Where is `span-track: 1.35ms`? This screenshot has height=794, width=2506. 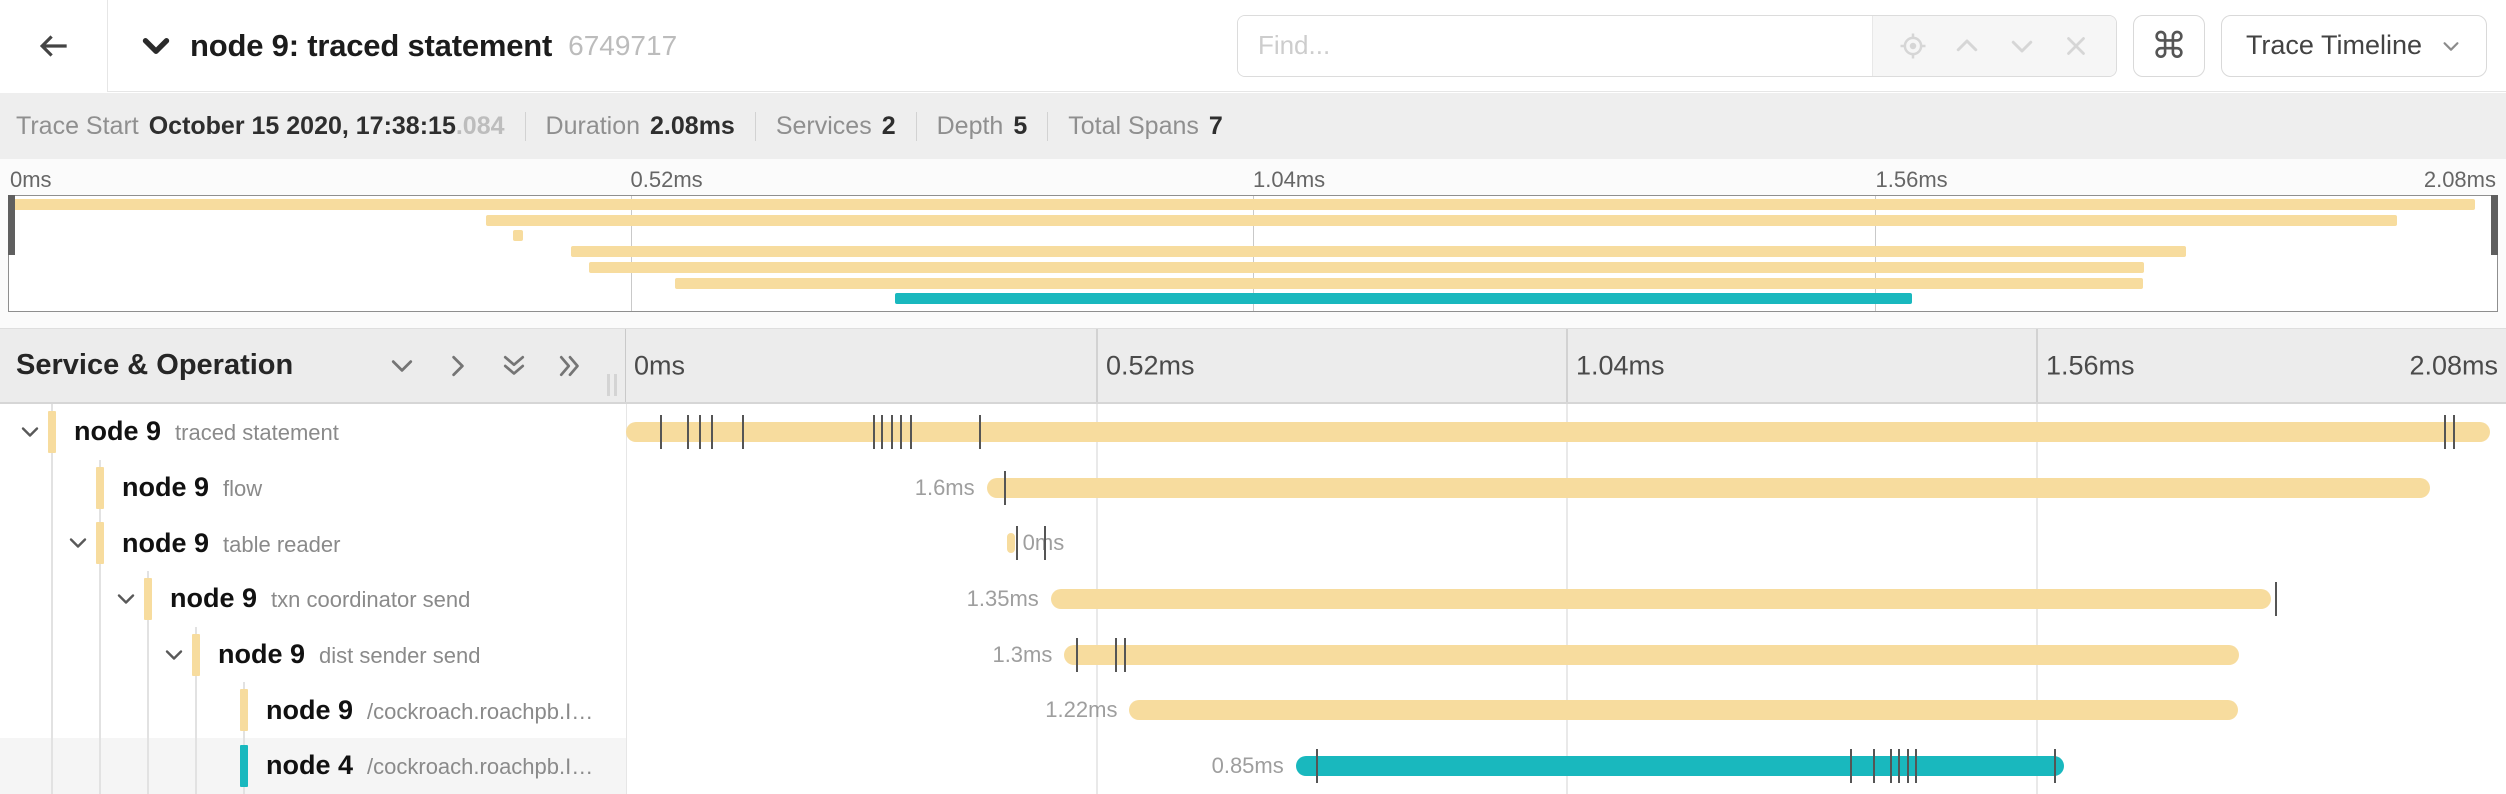
span-track: 1.35ms is located at coordinates (1566, 599).